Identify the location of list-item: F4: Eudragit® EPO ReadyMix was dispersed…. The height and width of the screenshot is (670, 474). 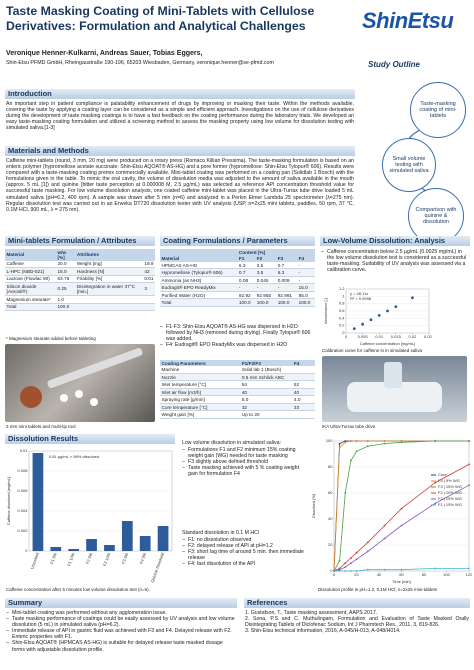
(237, 345).